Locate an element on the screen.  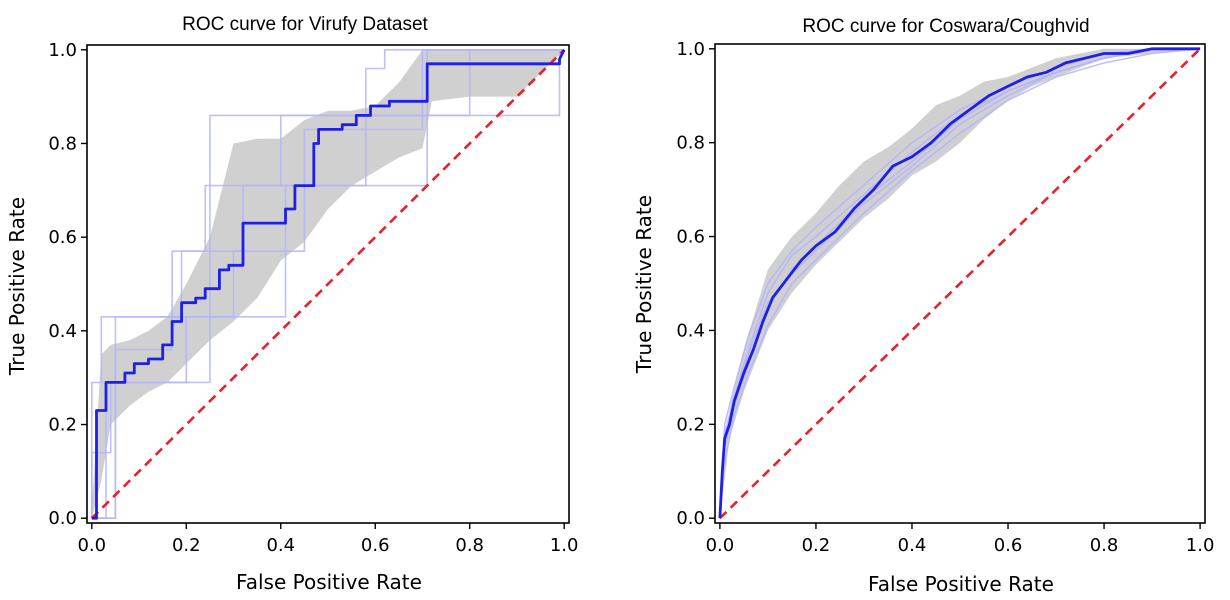
chart-title: ROC curve for Coswara/Coughvid is located at coordinates (945, 26).